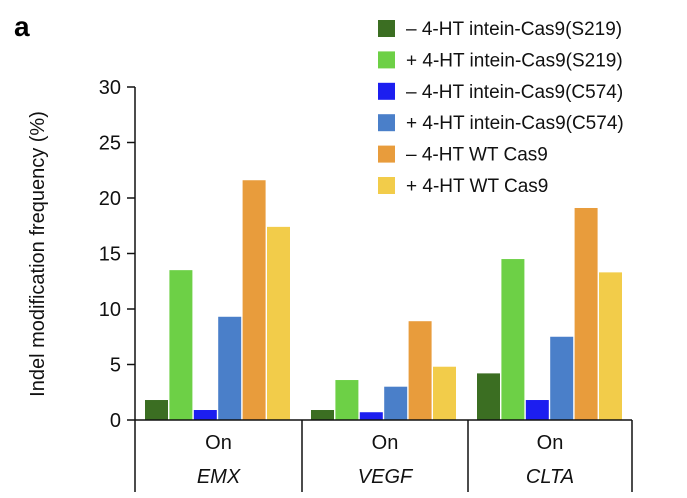 Image resolution: width=687 pixels, height=498 pixels. What do you see at coordinates (386, 477) in the screenshot?
I see `x-category-gene-label: VEGF` at bounding box center [386, 477].